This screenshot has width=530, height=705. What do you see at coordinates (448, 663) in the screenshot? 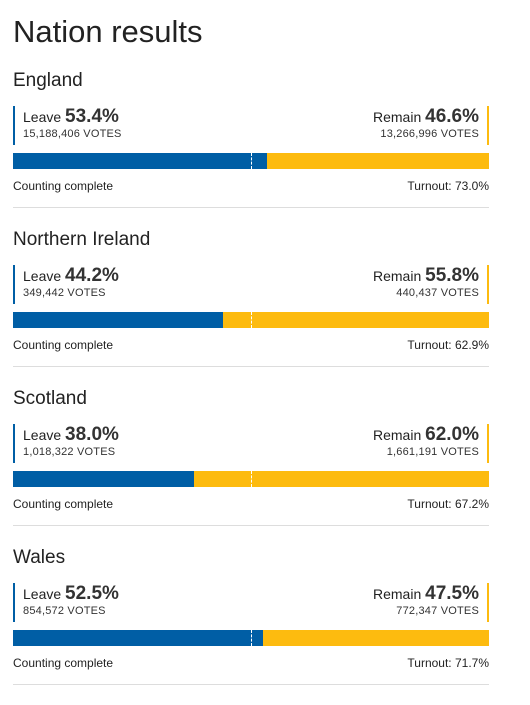
I see `turnout: Turnout: 71.7%` at bounding box center [448, 663].